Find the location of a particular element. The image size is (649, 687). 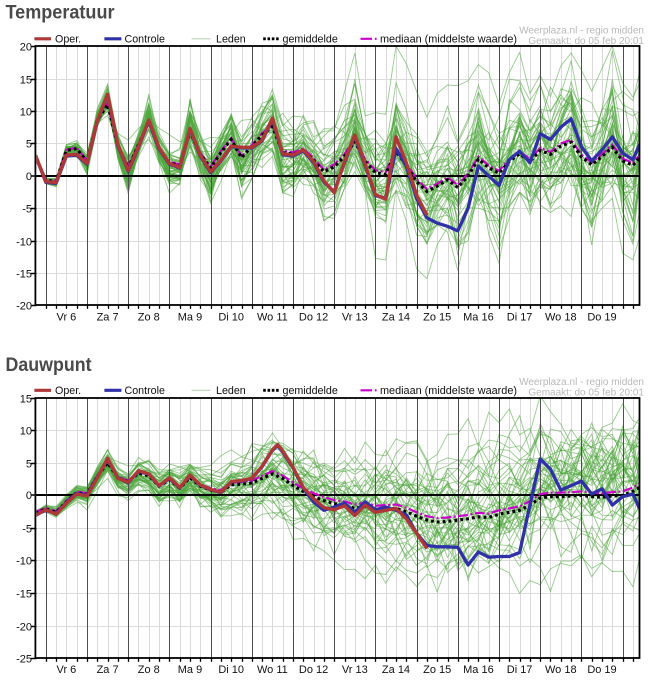

svg-text: -25 is located at coordinates (24, 660).